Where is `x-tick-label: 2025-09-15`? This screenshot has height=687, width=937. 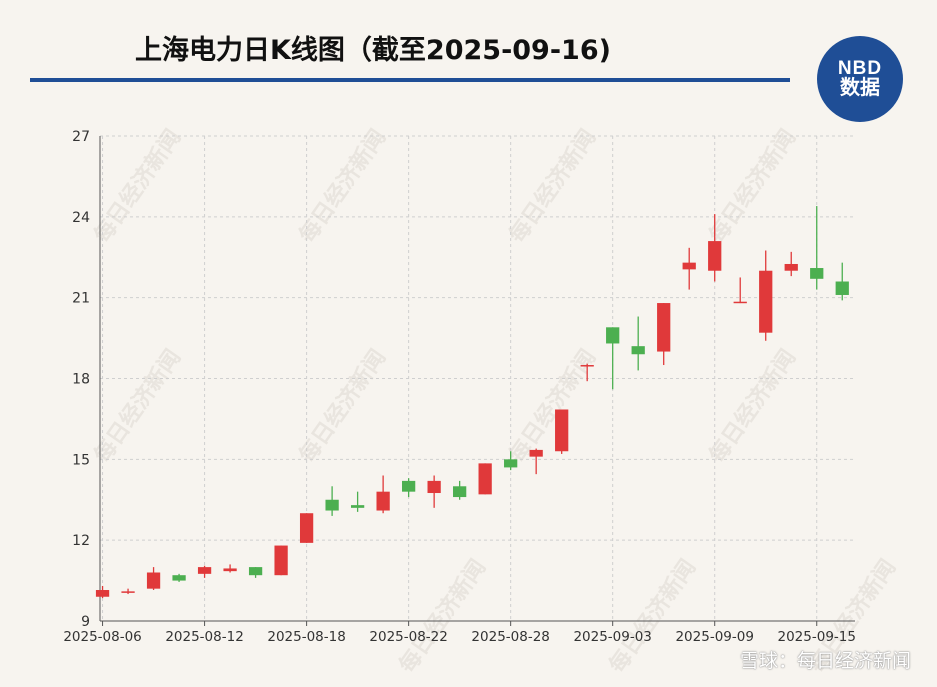
x-tick-label: 2025-09-15 is located at coordinates (817, 637).